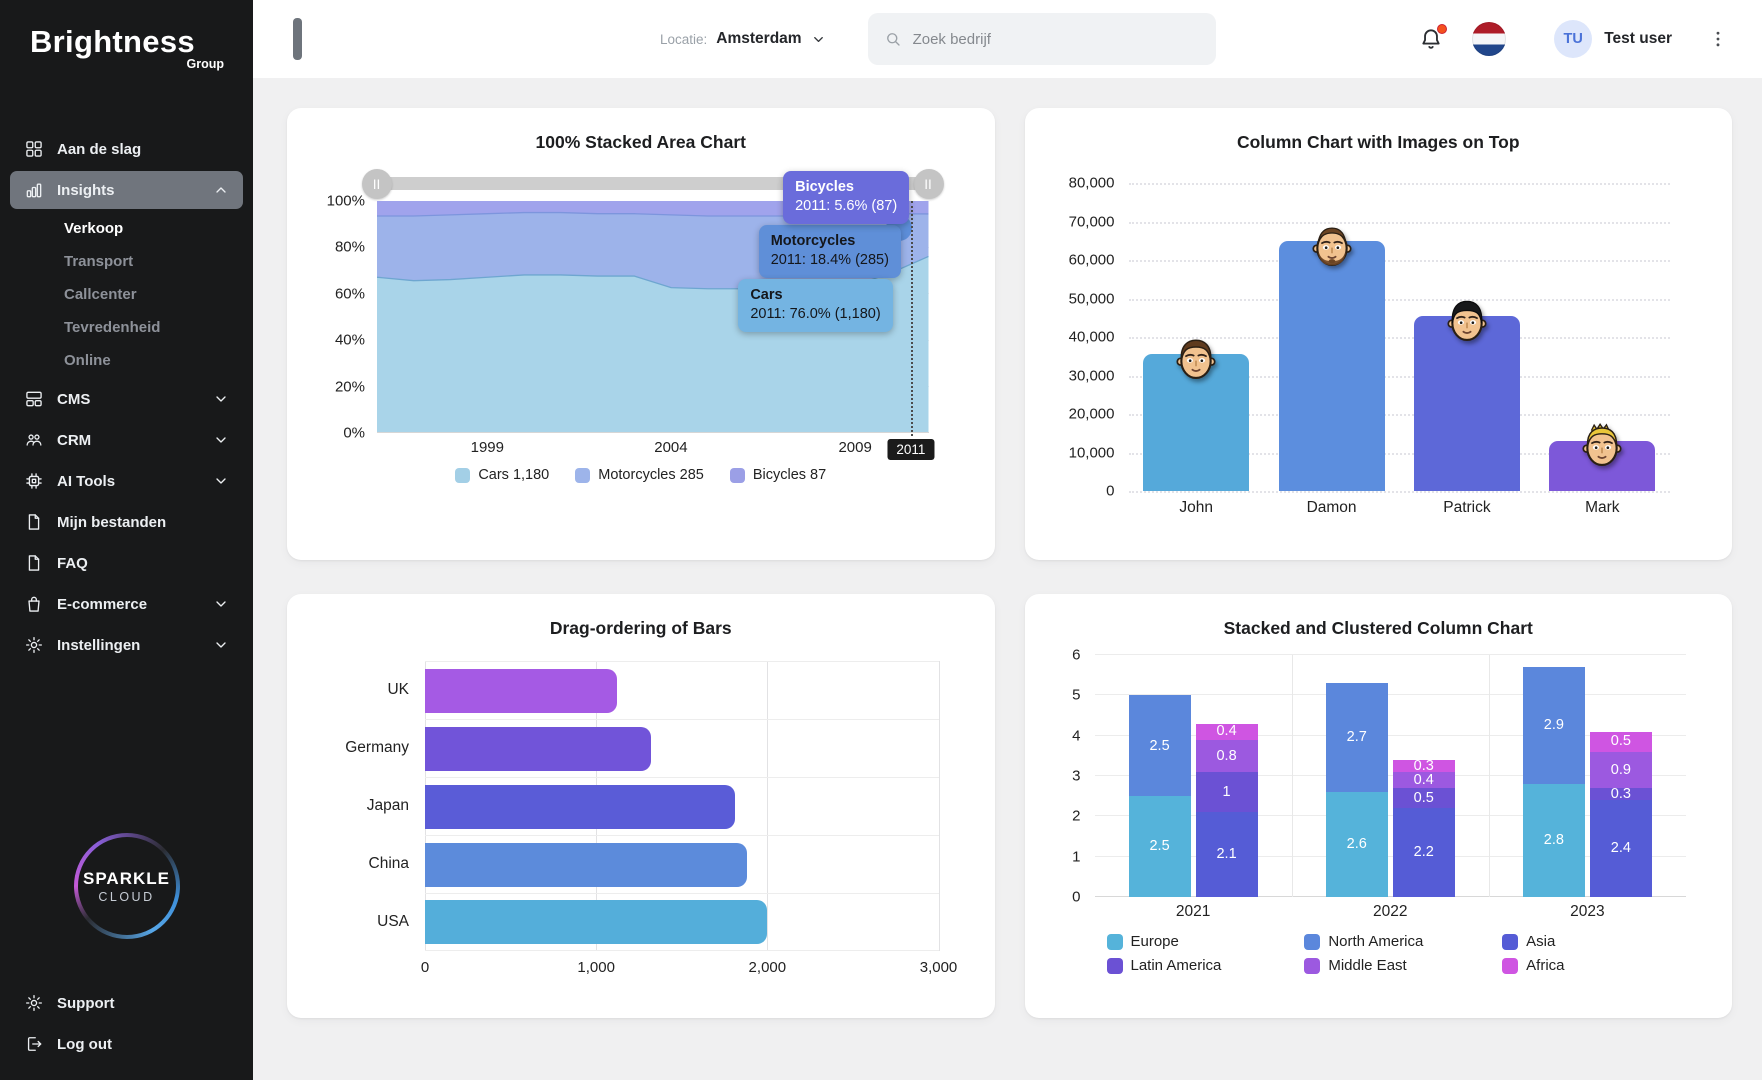  I want to click on legend-item-bicycles-87: Bicycles 87, so click(777, 475).